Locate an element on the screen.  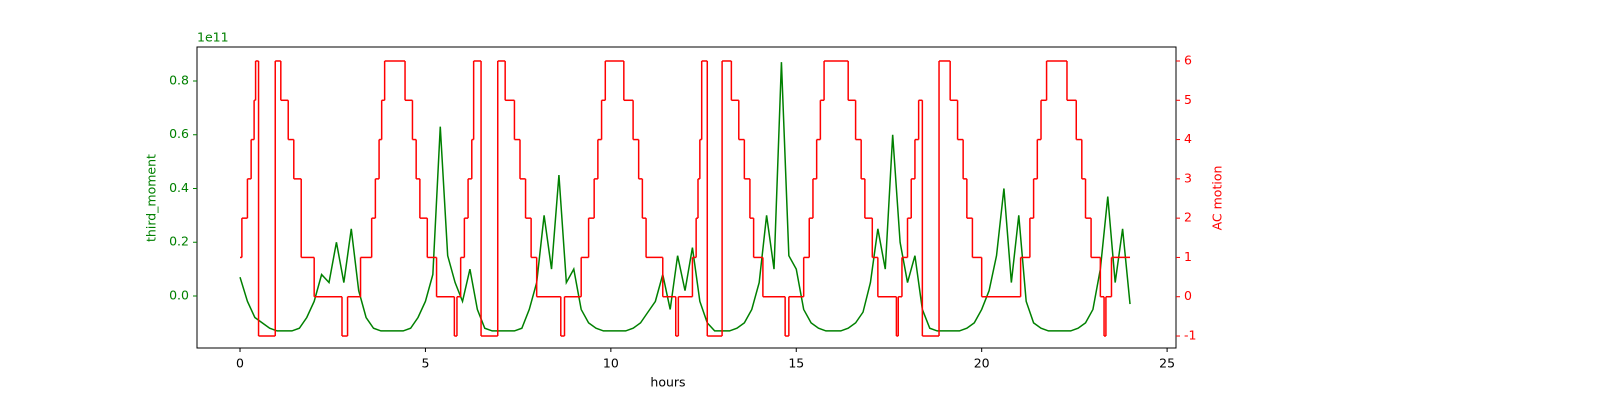
x-tick-label: 20 is located at coordinates (982, 363).